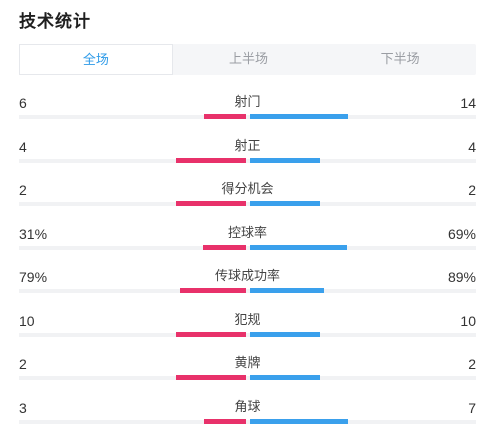 The height and width of the screenshot is (440, 500). What do you see at coordinates (247, 320) in the screenshot?
I see `stat-label: 犯规` at bounding box center [247, 320].